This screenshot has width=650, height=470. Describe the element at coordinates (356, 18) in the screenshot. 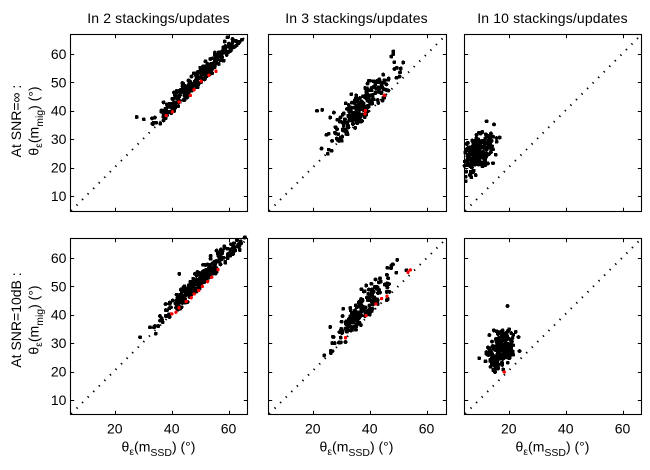

I see `svg-text: In 3 stackings/updates` at that location.